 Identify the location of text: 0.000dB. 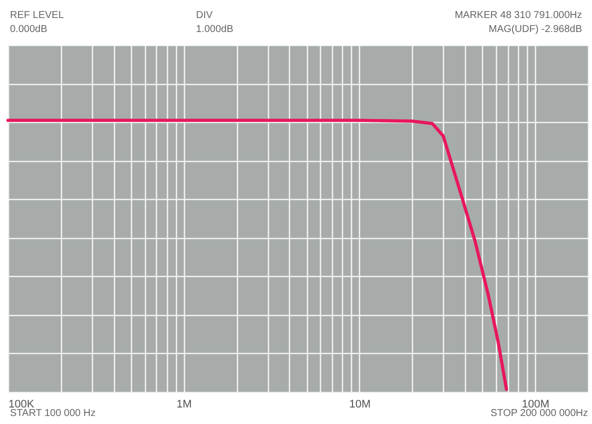
(29, 29).